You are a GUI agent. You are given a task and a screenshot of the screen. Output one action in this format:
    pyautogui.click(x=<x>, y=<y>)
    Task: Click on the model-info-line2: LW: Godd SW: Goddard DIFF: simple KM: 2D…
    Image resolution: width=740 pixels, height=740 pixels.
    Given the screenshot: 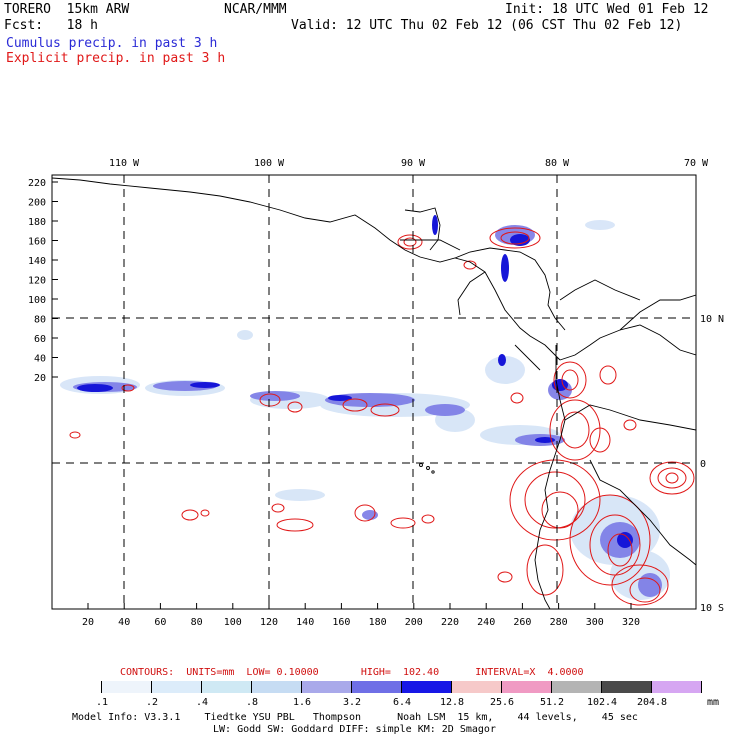 What is the action you would take?
    pyautogui.click(x=354, y=729)
    